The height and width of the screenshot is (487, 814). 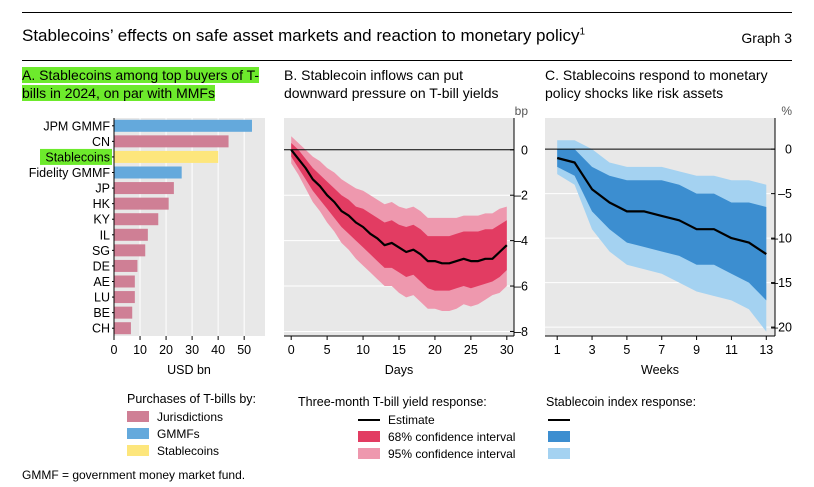 What do you see at coordinates (101, 329) in the screenshot?
I see `panel-a-category-label: CH` at bounding box center [101, 329].